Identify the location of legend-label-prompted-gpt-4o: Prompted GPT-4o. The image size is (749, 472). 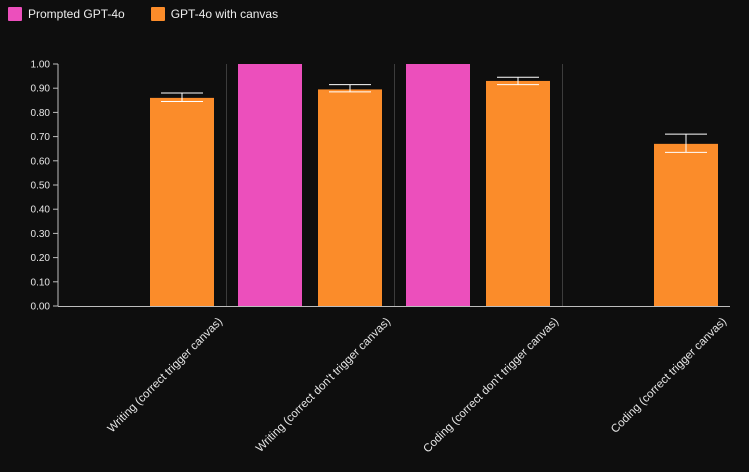
(76, 14).